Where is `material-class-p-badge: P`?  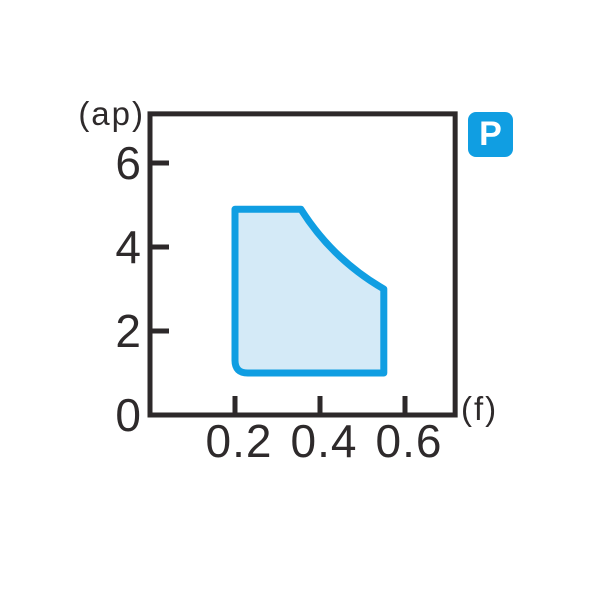
material-class-p-badge: P is located at coordinates (490, 134).